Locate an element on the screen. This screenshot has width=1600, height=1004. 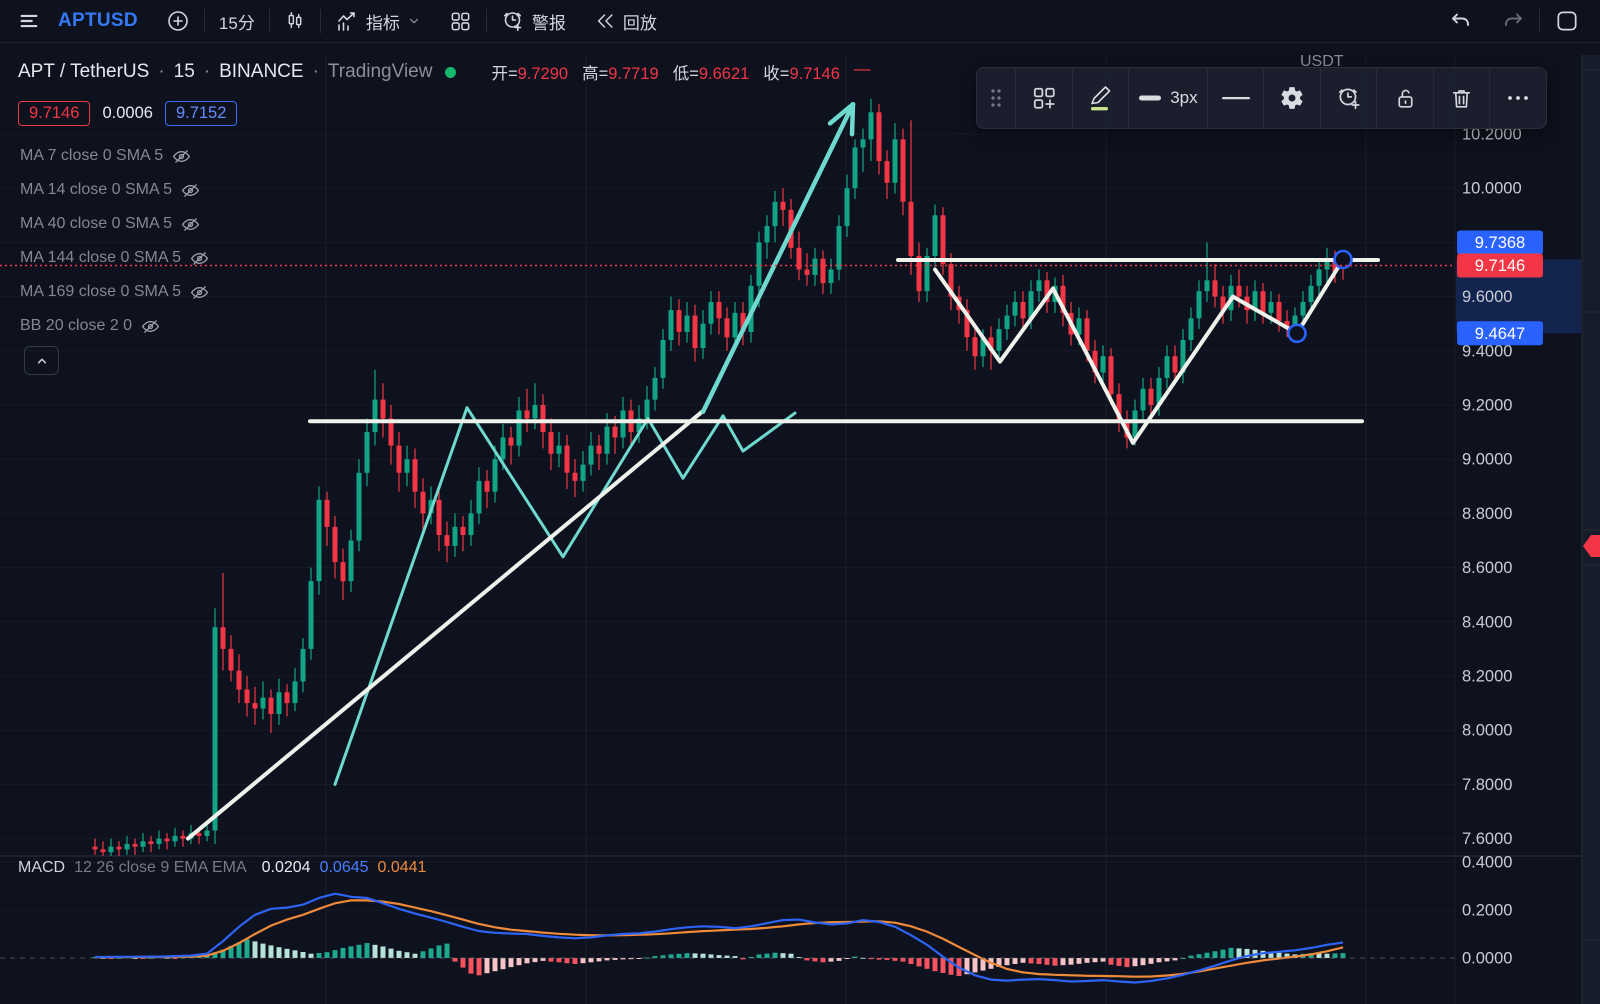
trash-icon is located at coordinates (1462, 98).